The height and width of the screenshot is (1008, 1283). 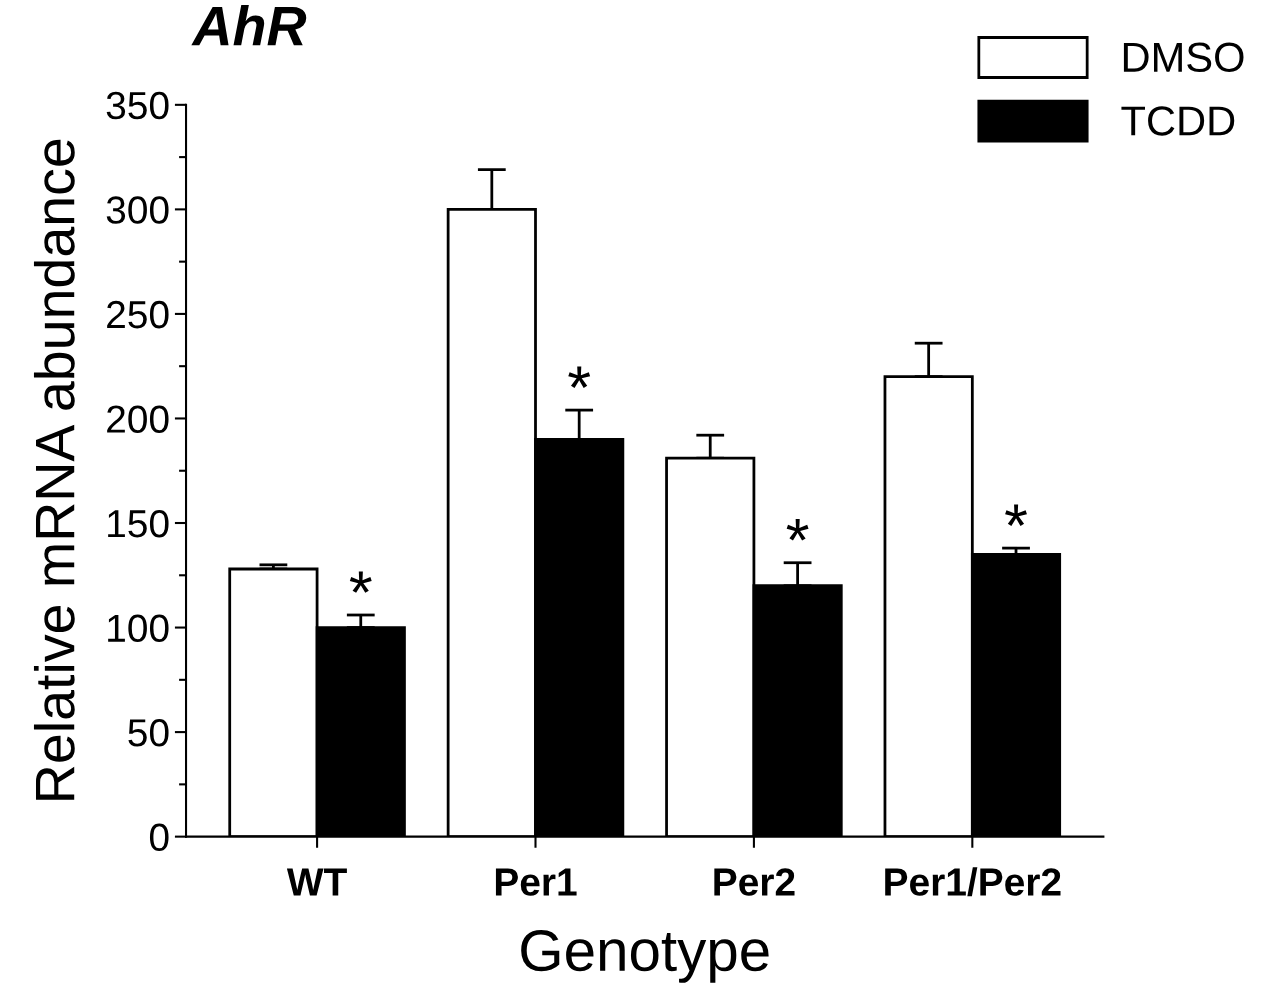 What do you see at coordinates (159, 837) in the screenshot?
I see `y-tick-label: 0` at bounding box center [159, 837].